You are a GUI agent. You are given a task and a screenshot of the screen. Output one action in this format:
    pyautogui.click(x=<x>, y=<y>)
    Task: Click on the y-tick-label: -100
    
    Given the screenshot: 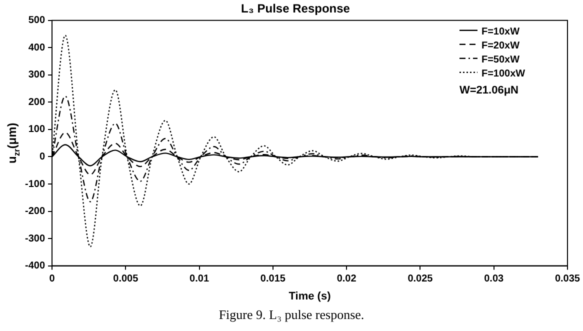 What is the action you would take?
    pyautogui.click(x=35, y=184)
    